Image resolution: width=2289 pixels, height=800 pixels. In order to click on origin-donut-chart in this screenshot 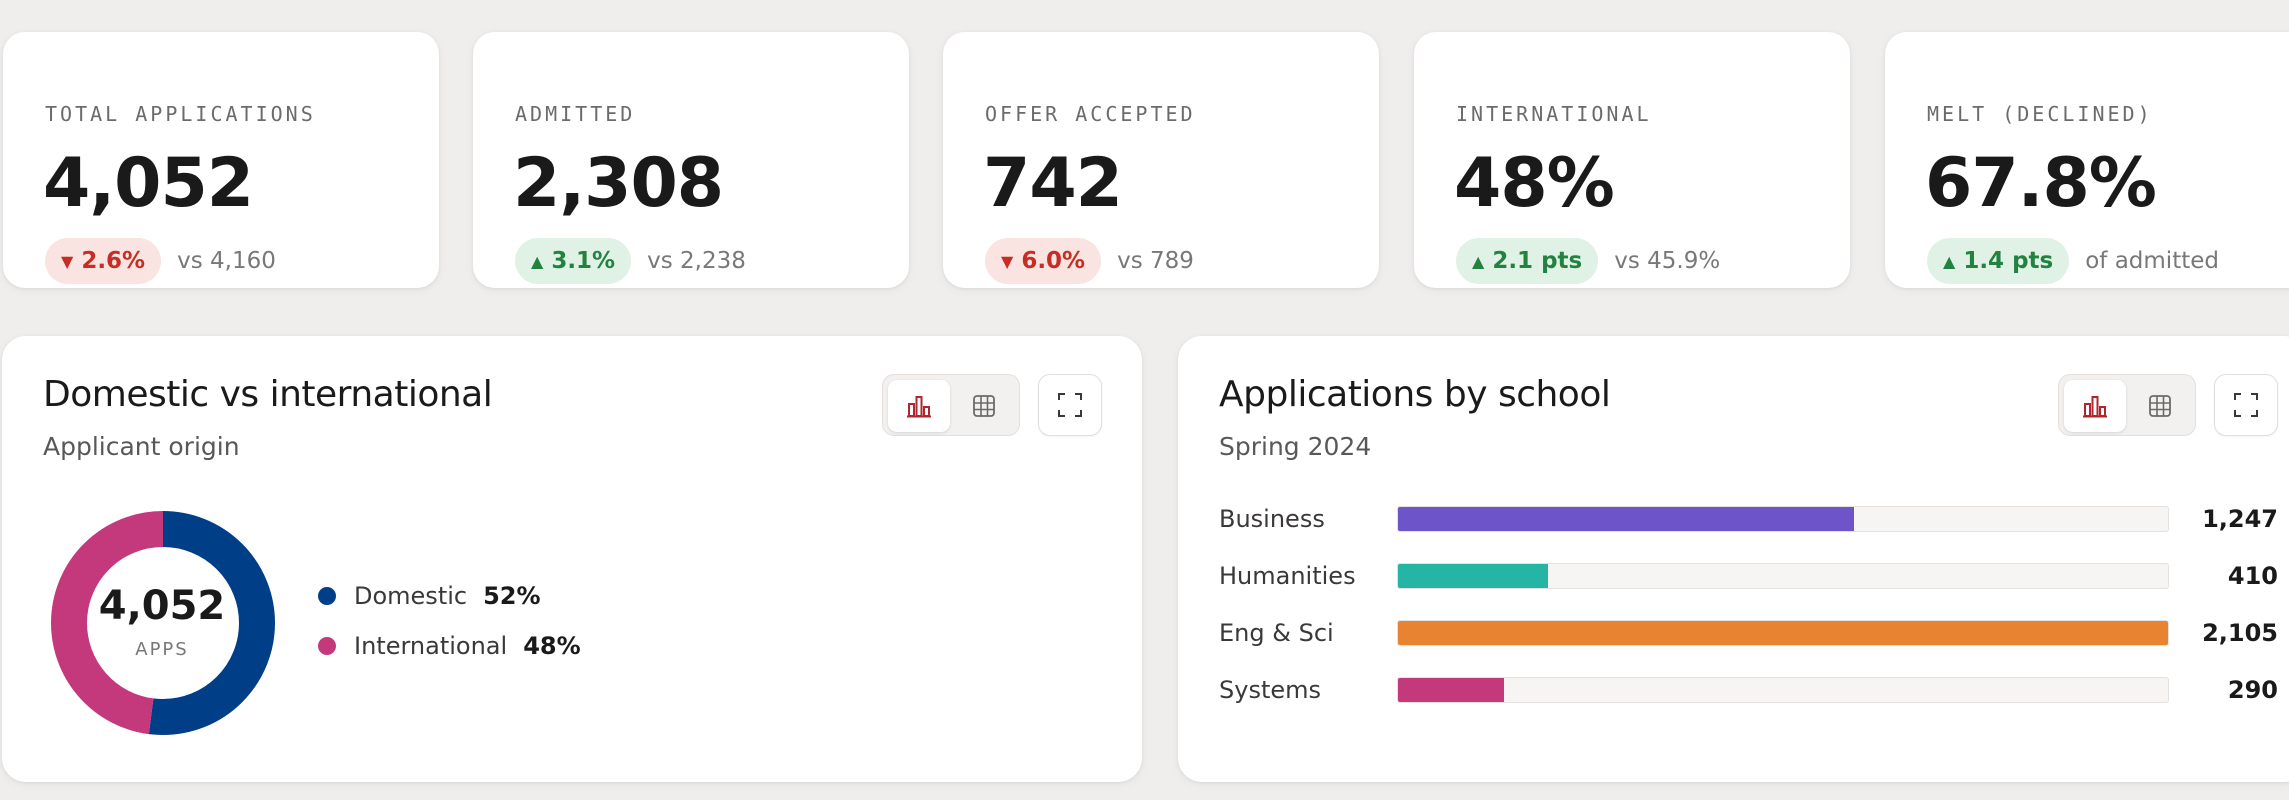, I will do `click(163, 623)`.